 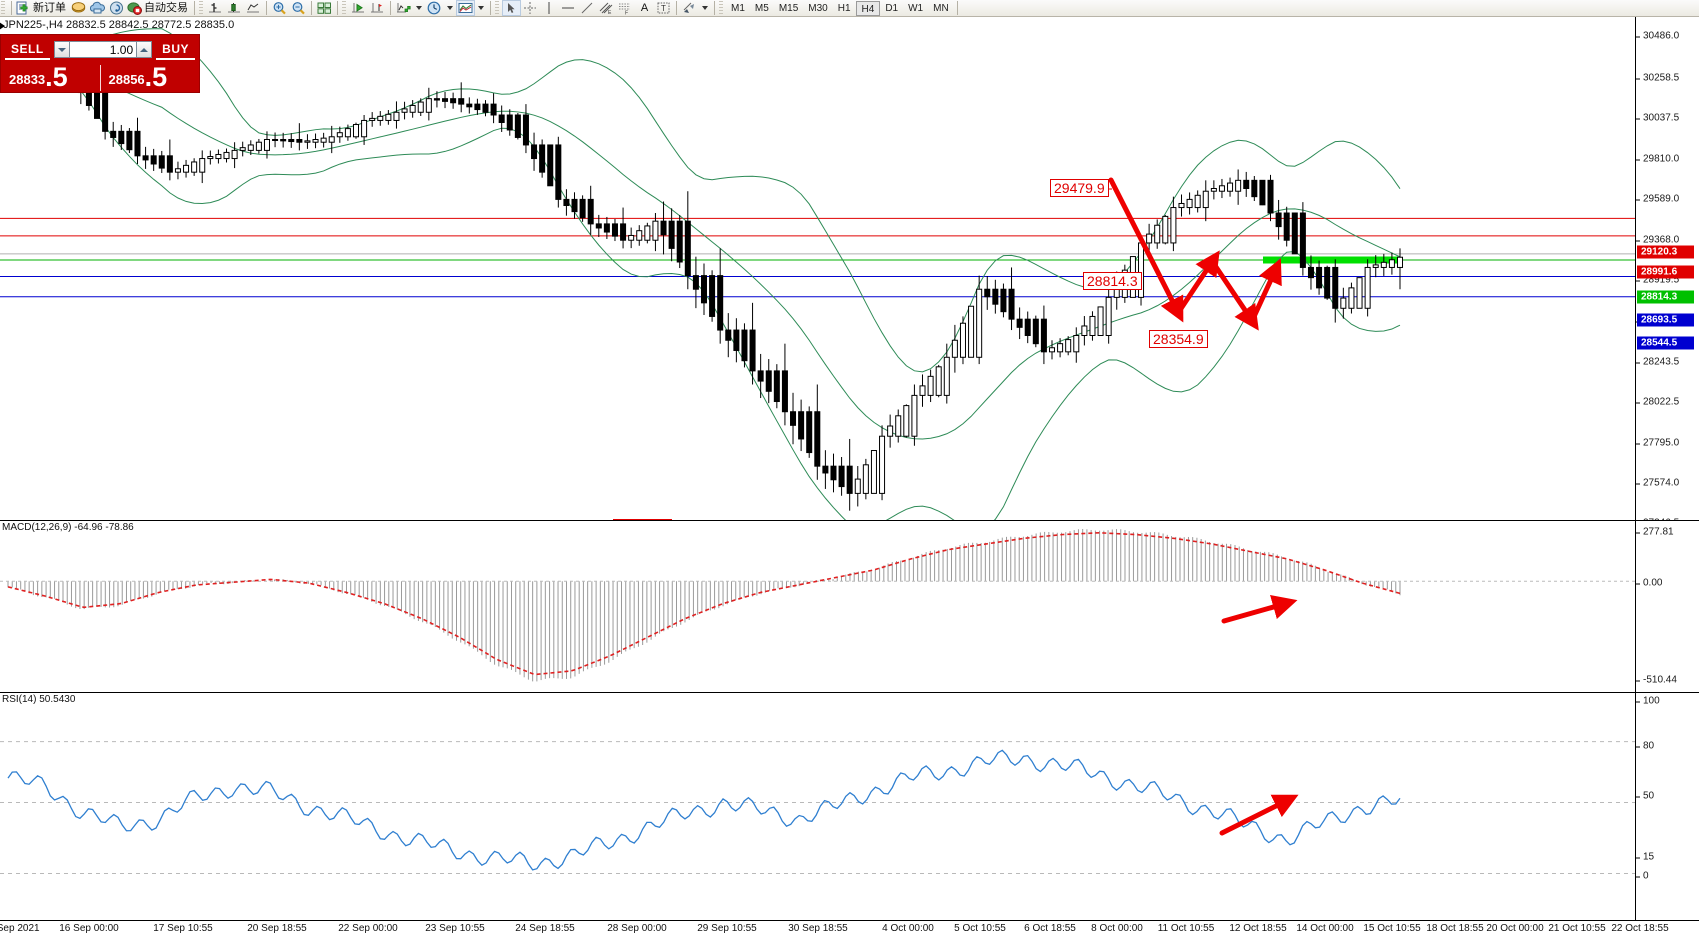 What do you see at coordinates (89, 928) in the screenshot?
I see `time-tick: 16 Sep 00:00` at bounding box center [89, 928].